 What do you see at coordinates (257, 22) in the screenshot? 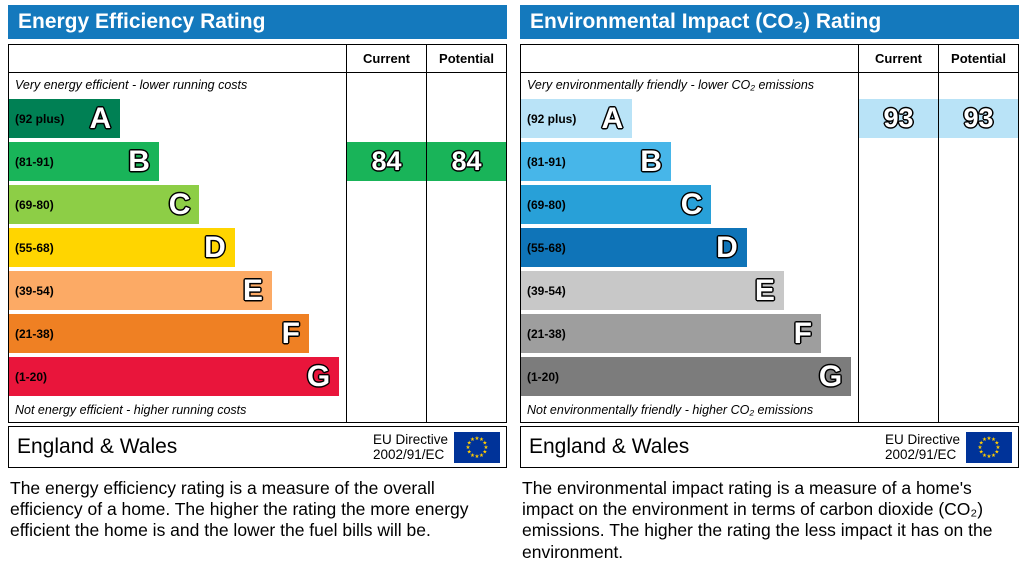
I see `energy-chart-title: Energy Efficiency Rating` at bounding box center [257, 22].